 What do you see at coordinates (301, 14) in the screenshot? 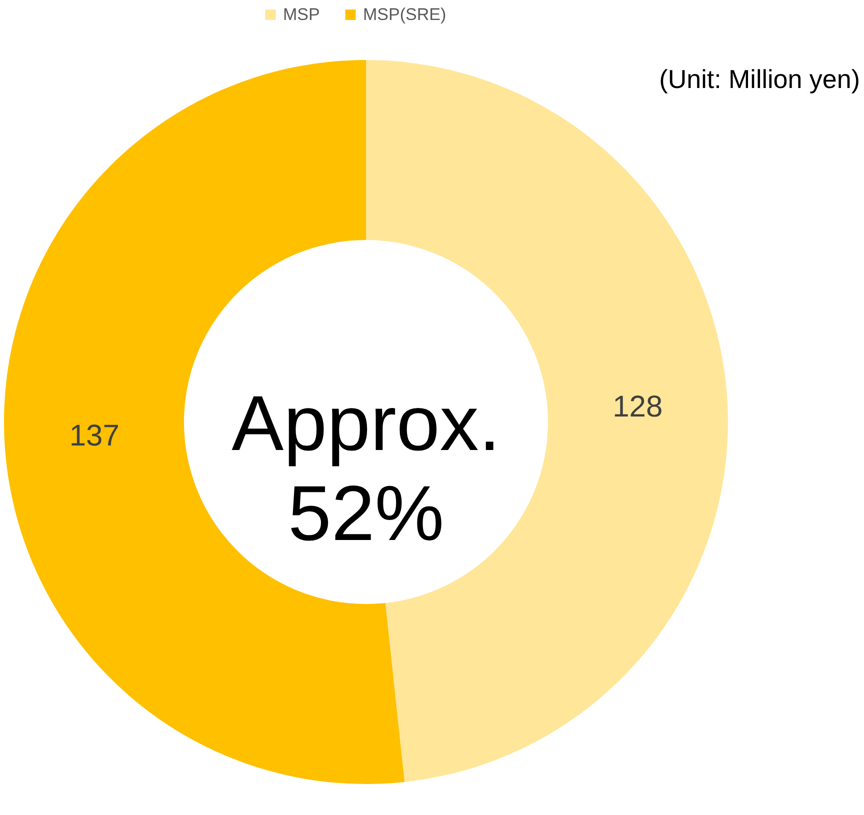
I see `legend-label: MSP` at bounding box center [301, 14].